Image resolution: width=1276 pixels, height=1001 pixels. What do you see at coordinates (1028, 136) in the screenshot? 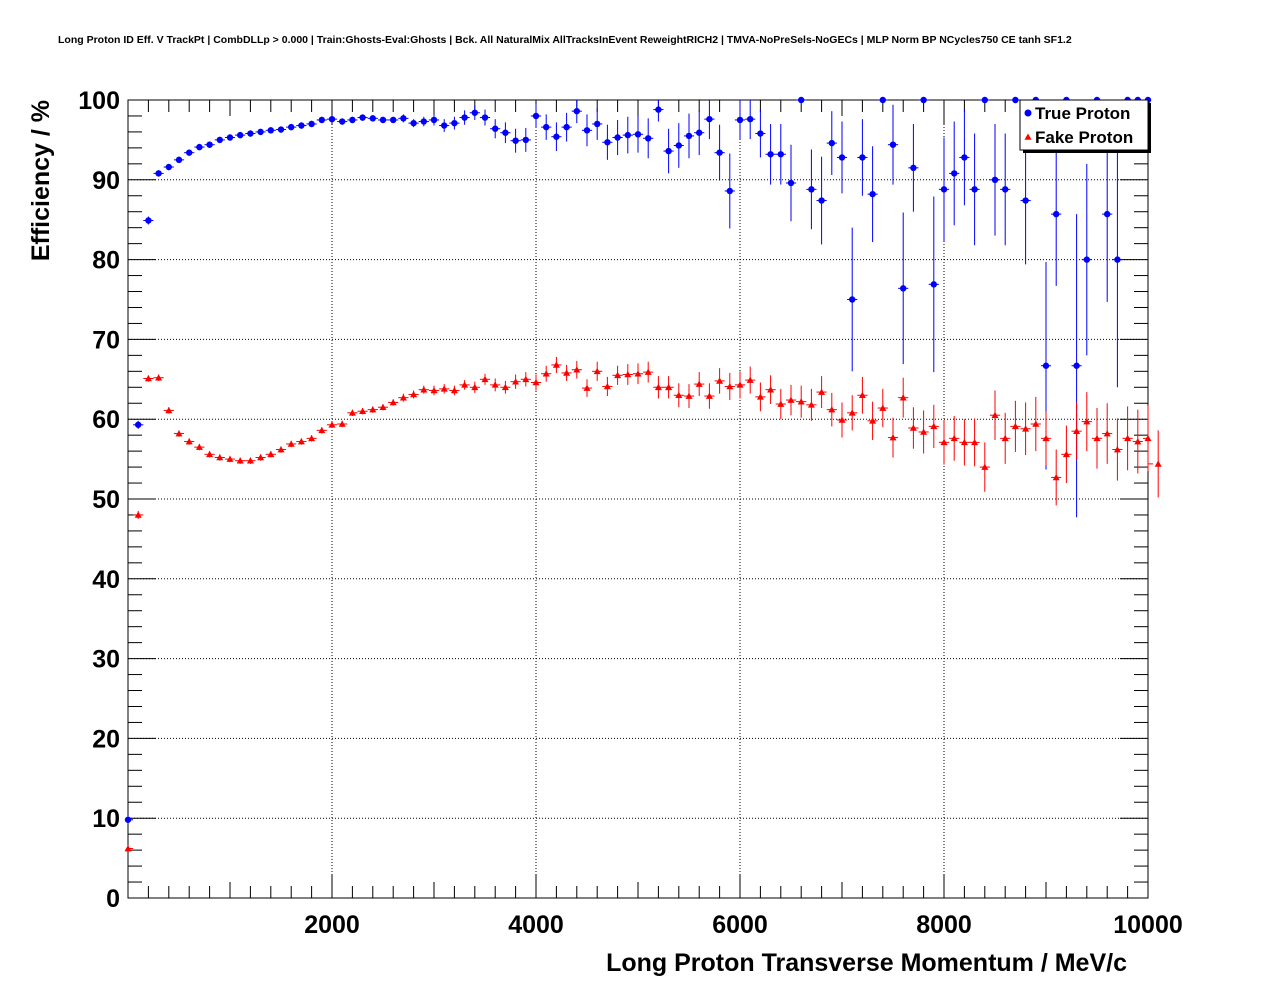
I see `legend-triangle-marker` at bounding box center [1028, 136].